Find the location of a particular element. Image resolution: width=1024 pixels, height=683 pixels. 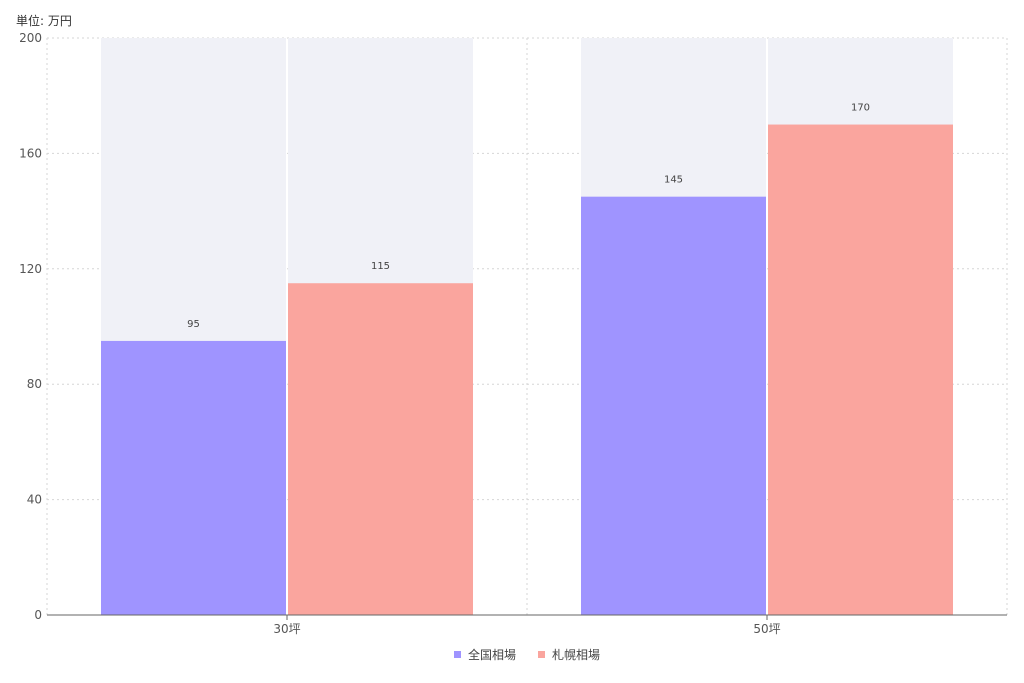

legend-label: 全国相場 is located at coordinates (492, 654).